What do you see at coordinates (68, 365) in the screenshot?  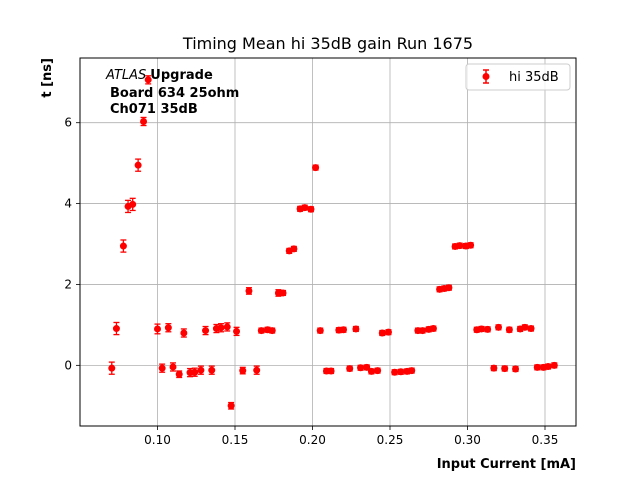 I see `y-tick-label: 0` at bounding box center [68, 365].